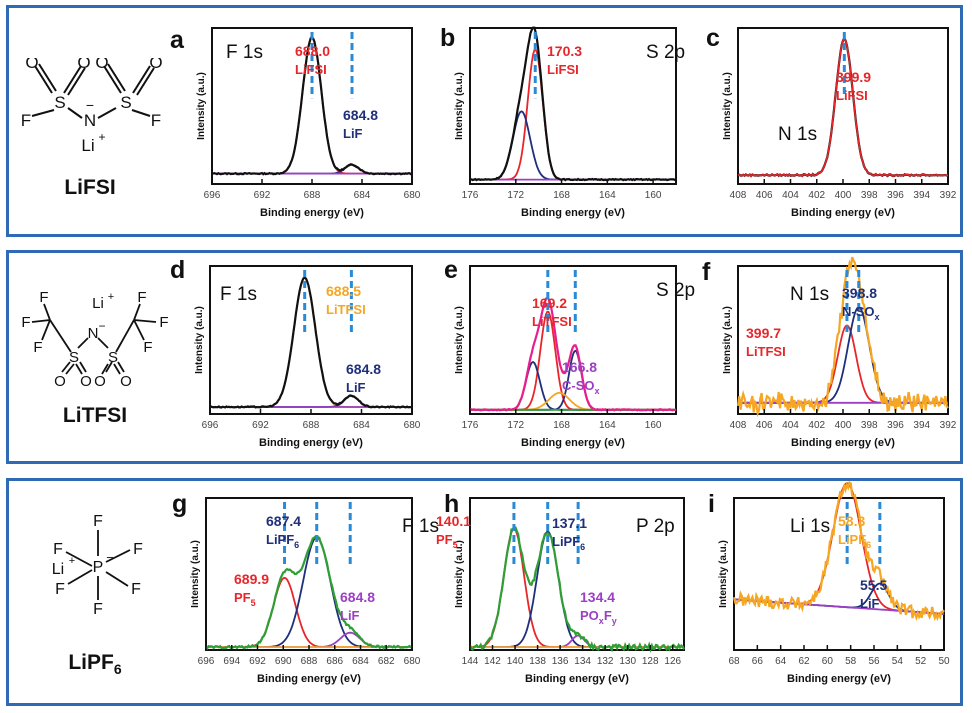 This screenshot has width=972, height=713. I want to click on salt-name-lipf6: LiPF6, so click(95, 664).